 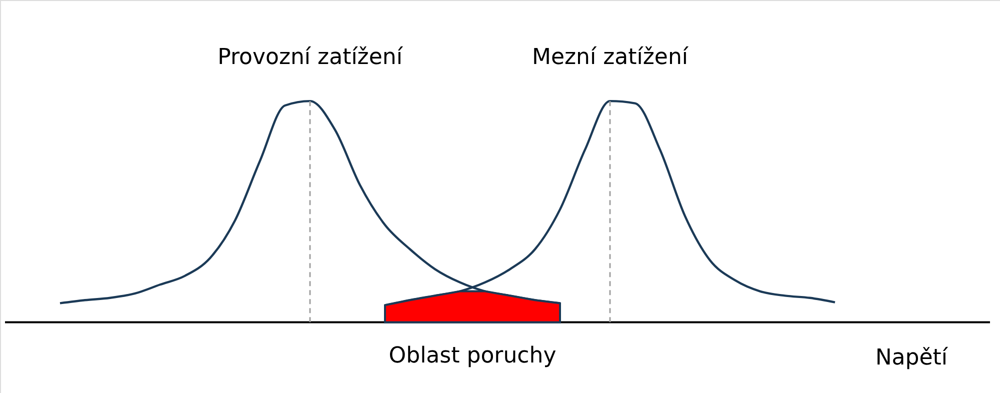 I want to click on x-axis-title: Napětí, so click(x=911, y=358).